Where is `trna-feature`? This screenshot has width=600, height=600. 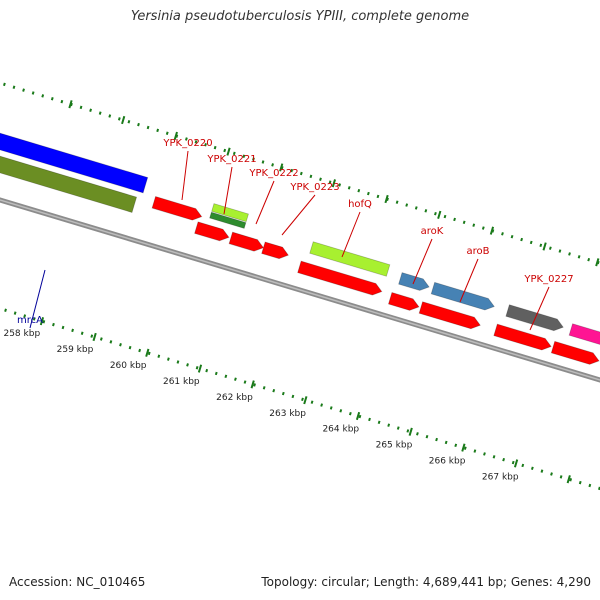
trna-feature is located at coordinates (69, 184).